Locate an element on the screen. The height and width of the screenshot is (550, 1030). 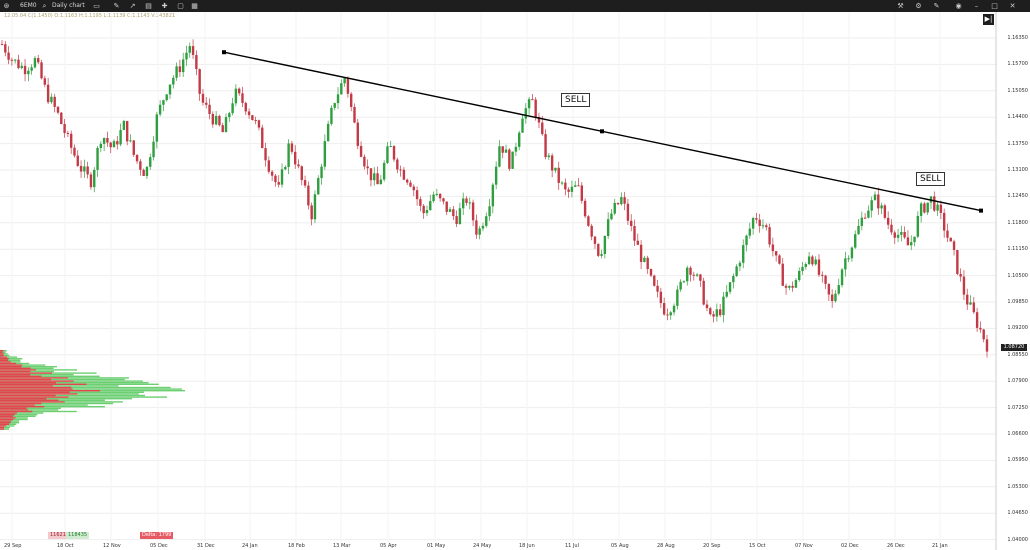
trendline-anchor-mid is located at coordinates (602, 131).